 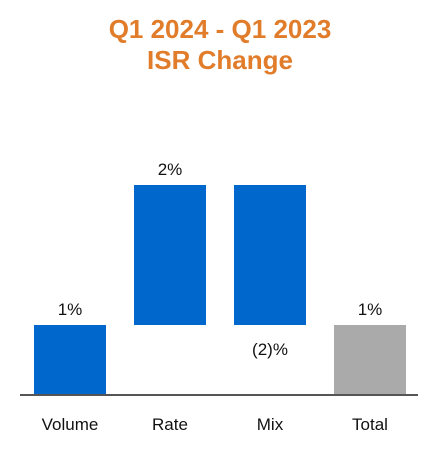 I want to click on bar-total, so click(x=370, y=360).